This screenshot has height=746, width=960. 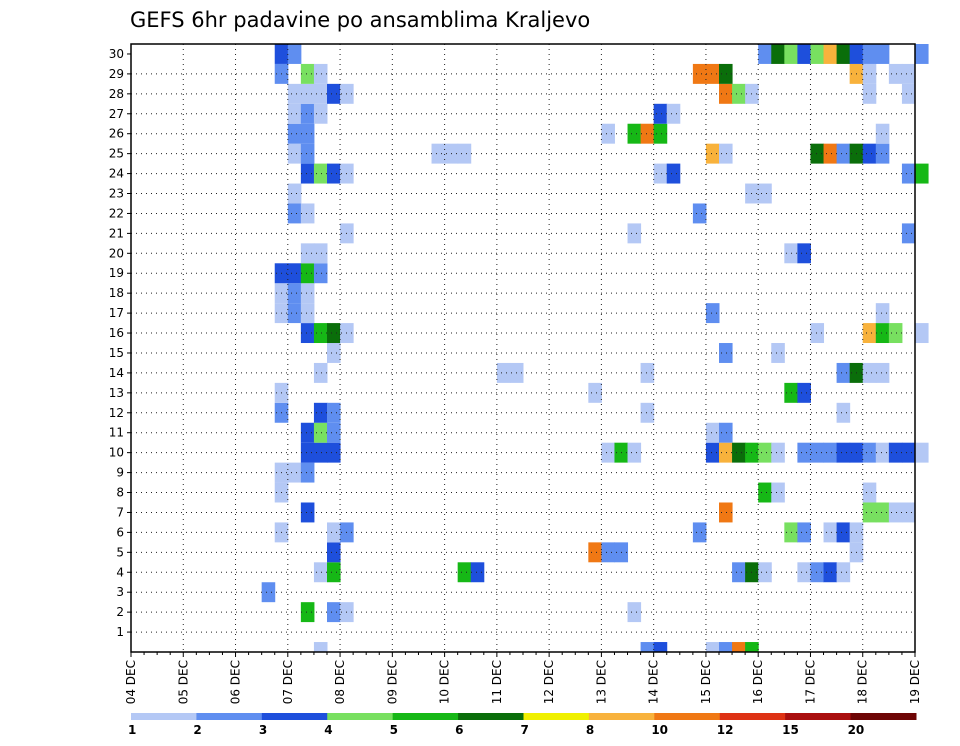 What do you see at coordinates (116, 373) in the screenshot?
I see `y-tick-label: 14` at bounding box center [116, 373].